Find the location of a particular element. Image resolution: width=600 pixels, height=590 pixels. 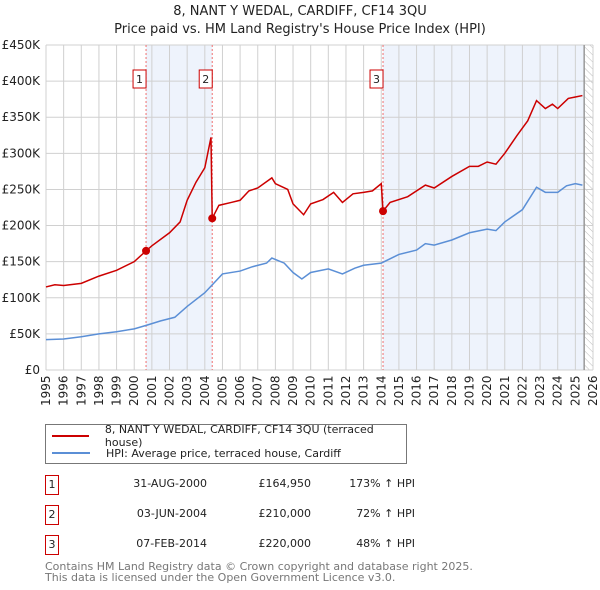

sale-date: 07-FEB-2014 is located at coordinates (171, 543).